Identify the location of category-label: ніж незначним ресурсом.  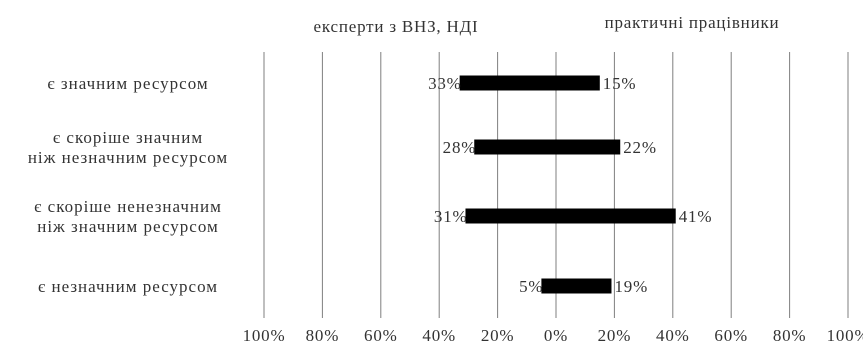
(128, 157).